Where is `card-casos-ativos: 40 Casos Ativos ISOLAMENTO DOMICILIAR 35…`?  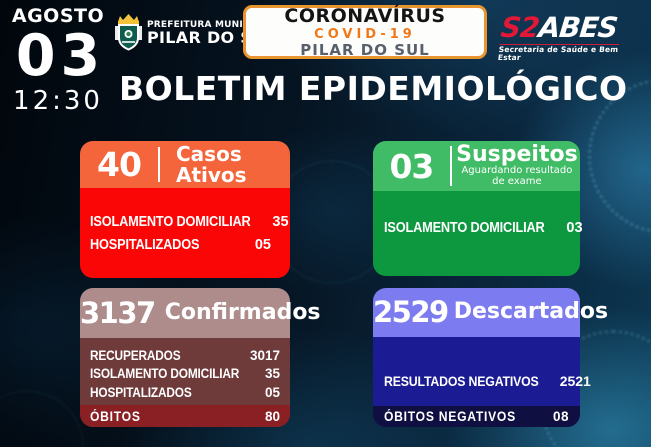 card-casos-ativos: 40 Casos Ativos ISOLAMENTO DOMICILIAR 35… is located at coordinates (185, 209).